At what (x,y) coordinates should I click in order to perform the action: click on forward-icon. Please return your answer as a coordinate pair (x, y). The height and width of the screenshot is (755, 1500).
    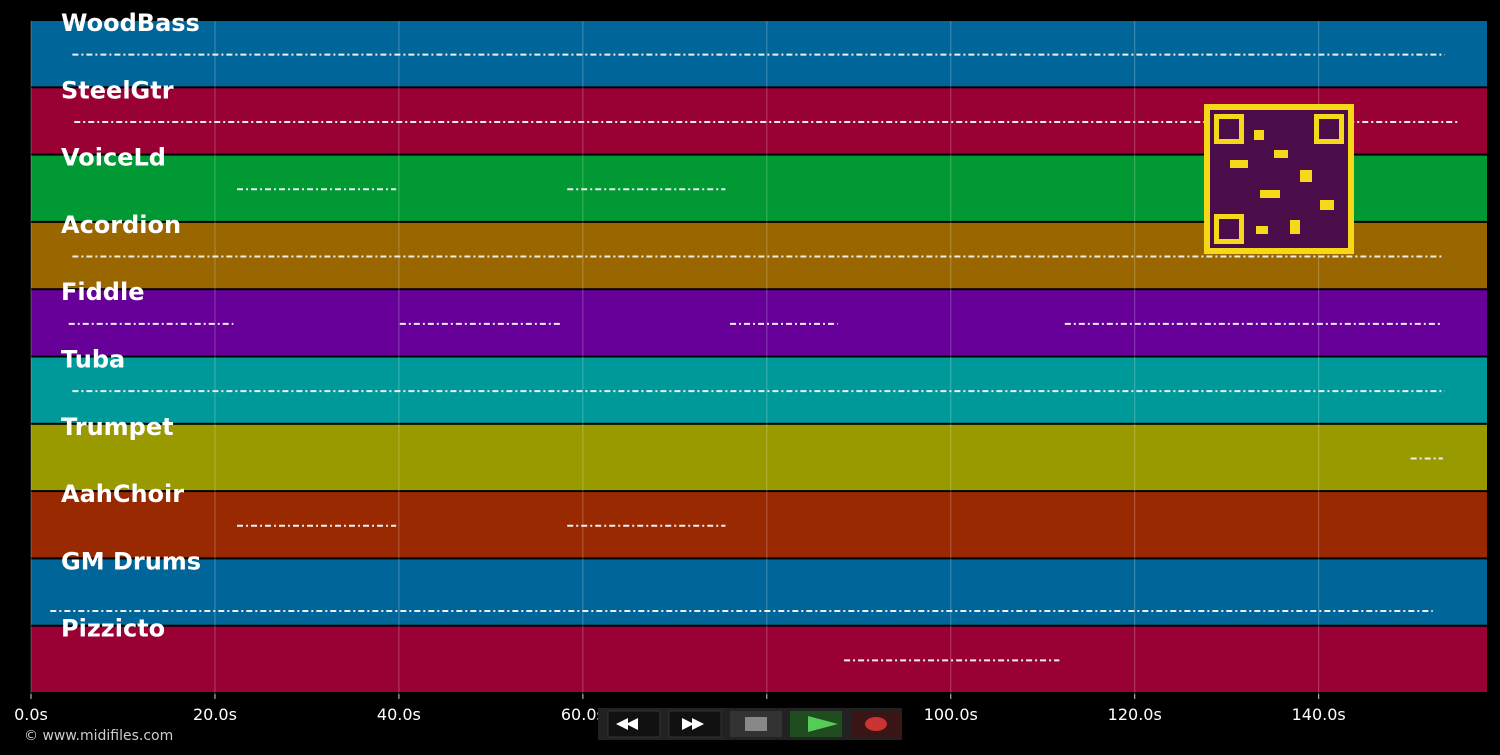
    Looking at the image, I should click on (693, 724).